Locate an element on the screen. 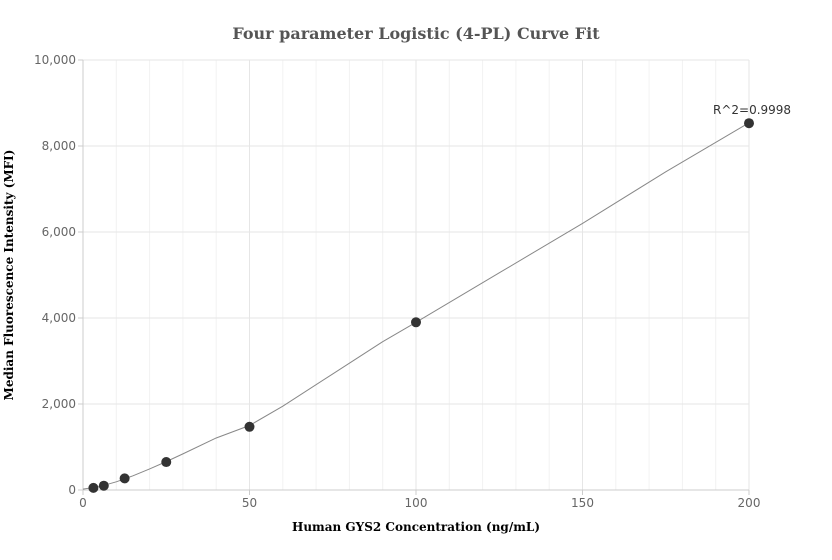 The image size is (832, 560). annotations: R^2=0.9998 is located at coordinates (752, 110).